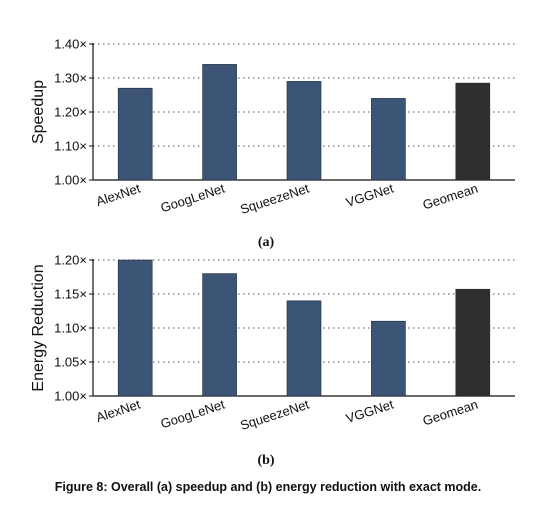 The image size is (536, 505). What do you see at coordinates (118, 410) in the screenshot?
I see `b-category-label: AlexNet` at bounding box center [118, 410].